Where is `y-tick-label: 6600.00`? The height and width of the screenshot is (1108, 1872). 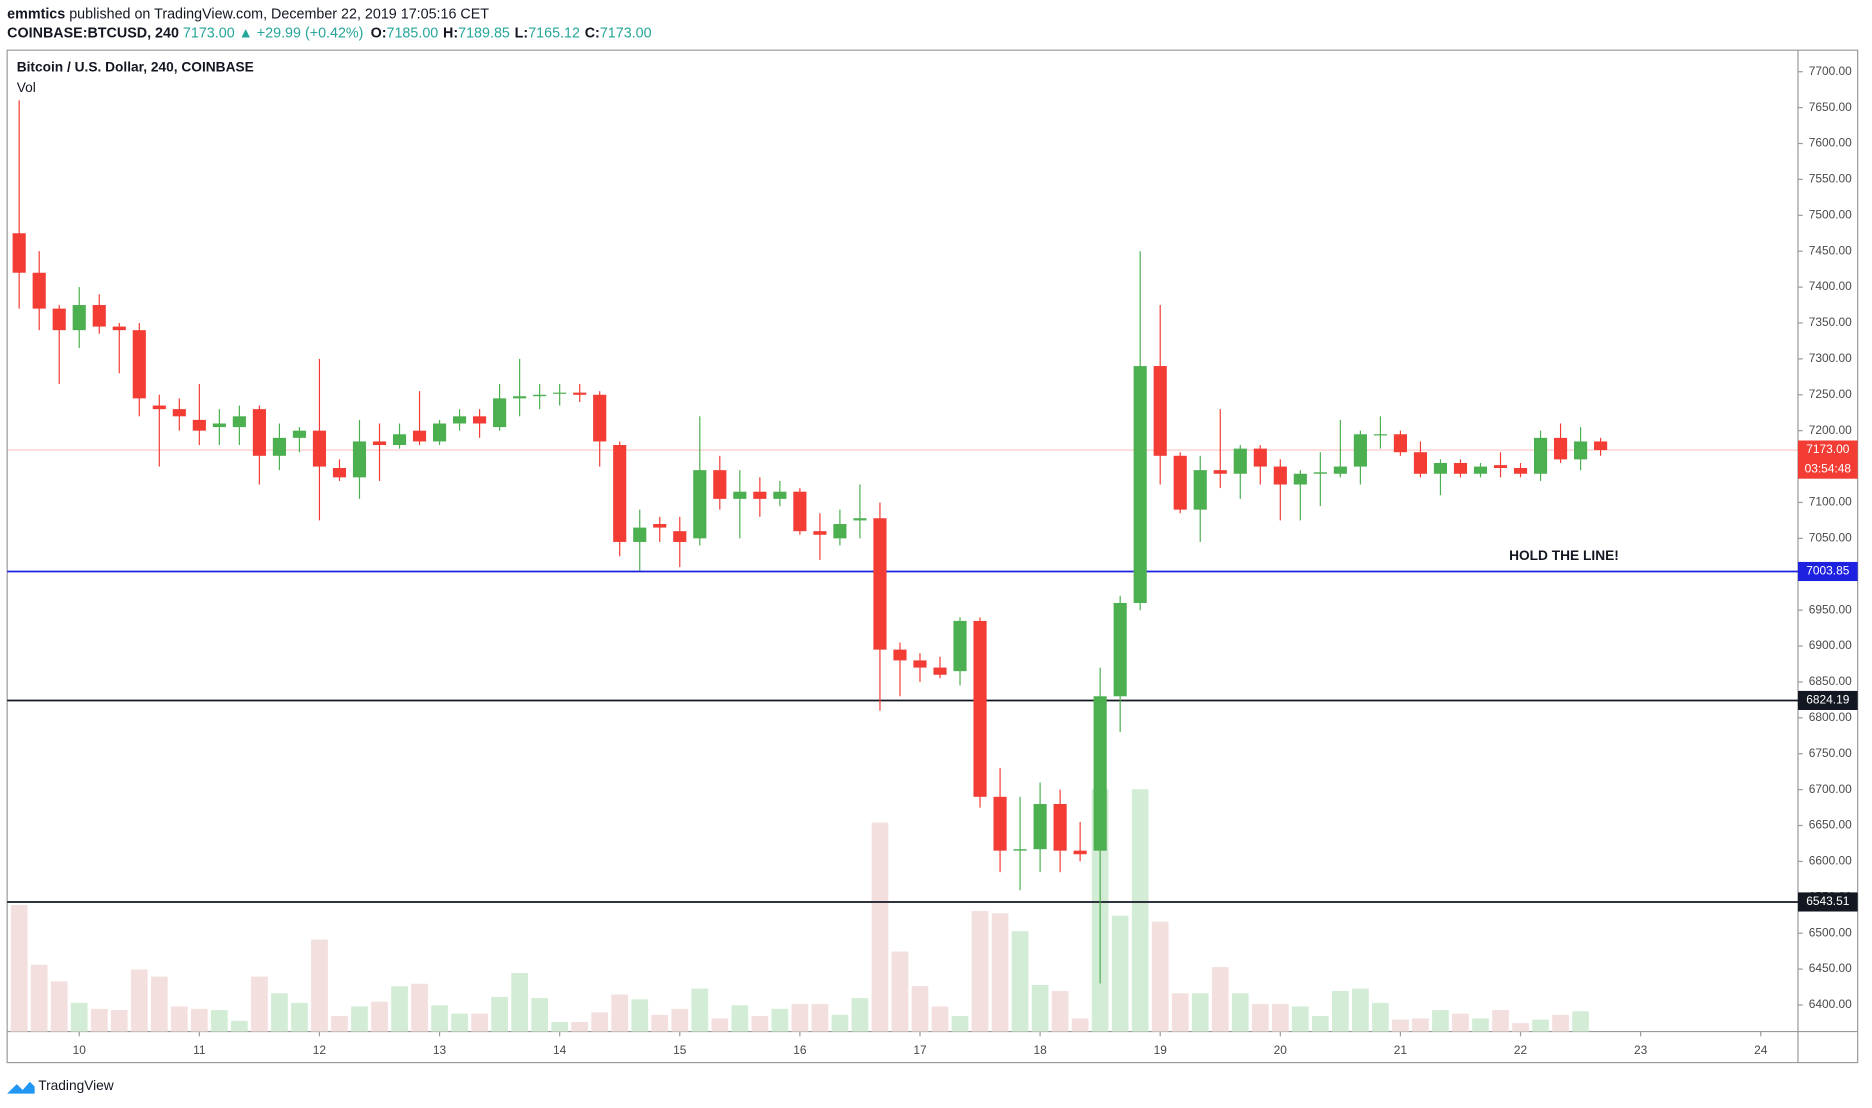
y-tick-label: 6600.00 is located at coordinates (1830, 861).